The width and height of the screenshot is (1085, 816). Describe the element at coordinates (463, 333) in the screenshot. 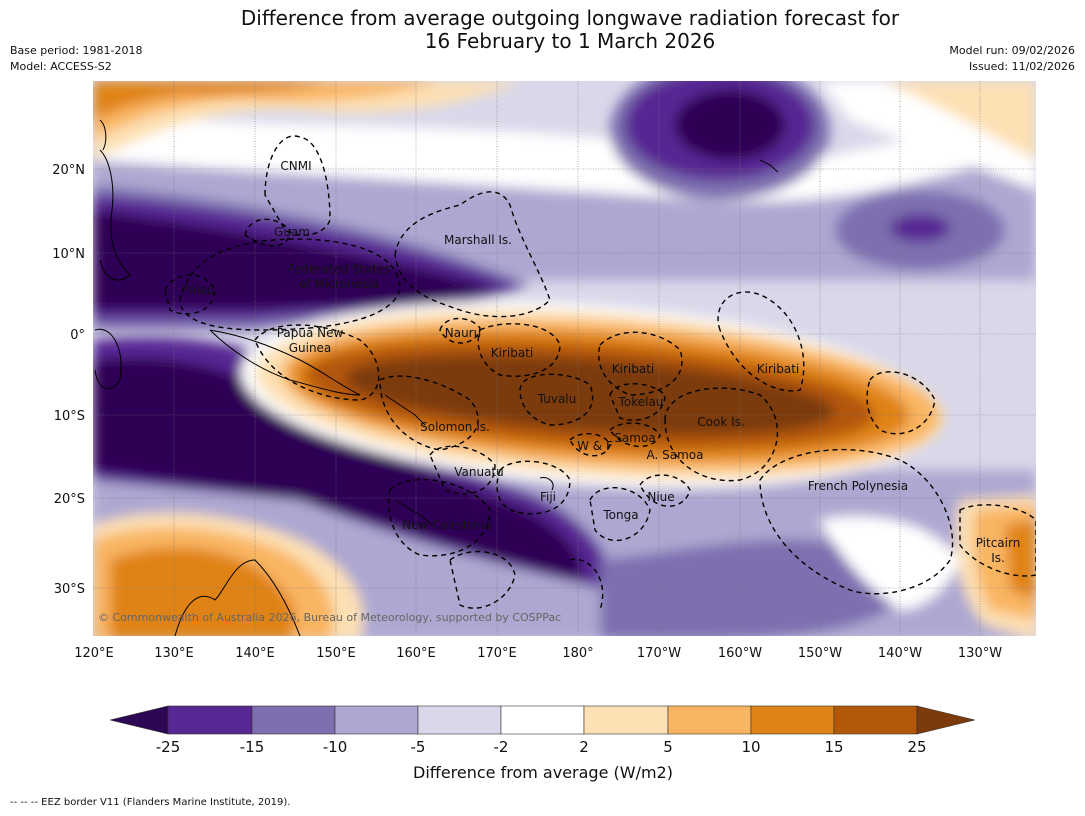

I see `label-nauru: Nauru` at that location.